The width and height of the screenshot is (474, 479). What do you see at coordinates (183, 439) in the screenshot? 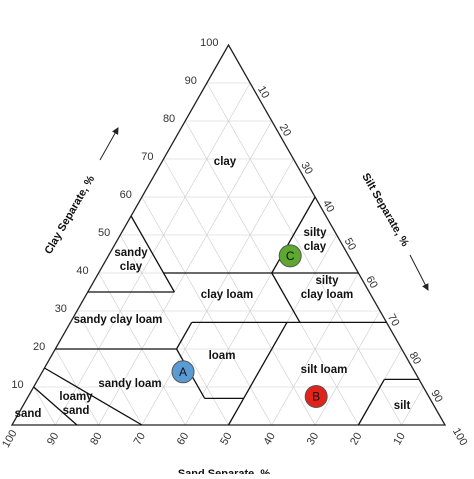
I see `sand-tick-label: 60` at bounding box center [183, 439].